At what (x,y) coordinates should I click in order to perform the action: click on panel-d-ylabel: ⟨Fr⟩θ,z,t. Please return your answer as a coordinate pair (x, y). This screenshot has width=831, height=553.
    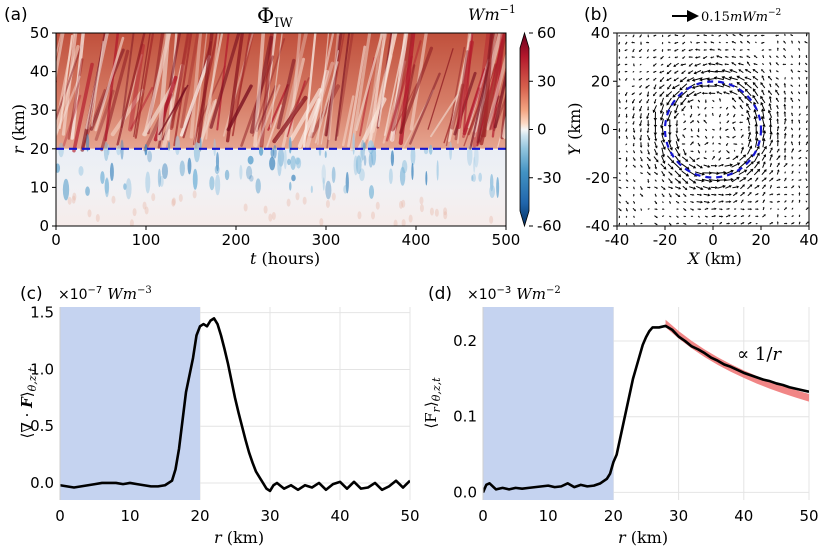
    Looking at the image, I should click on (432, 403).